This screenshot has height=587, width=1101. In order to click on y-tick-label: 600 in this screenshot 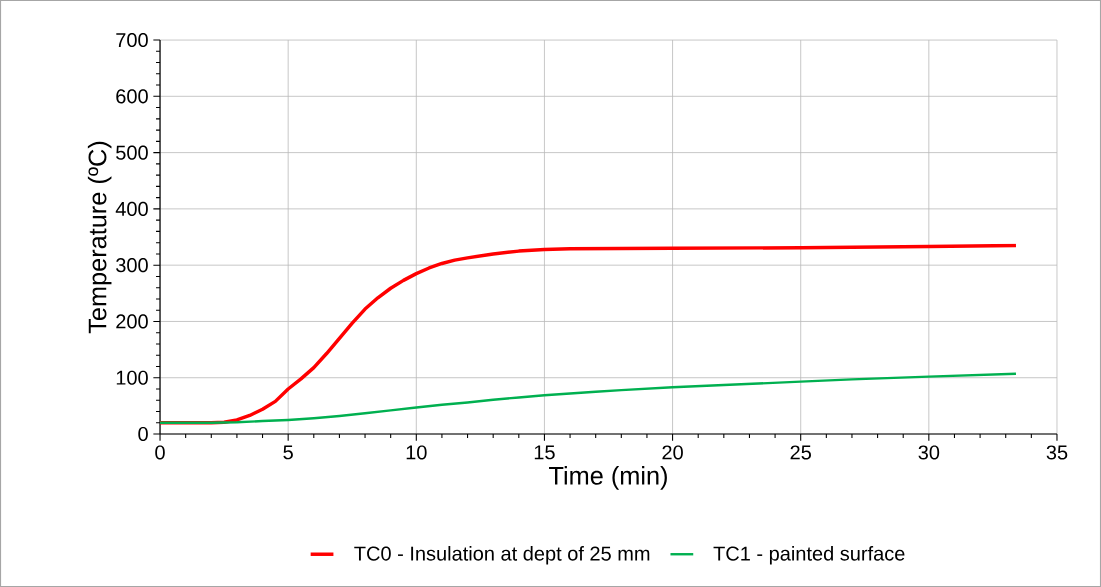, I will do `click(132, 96)`.